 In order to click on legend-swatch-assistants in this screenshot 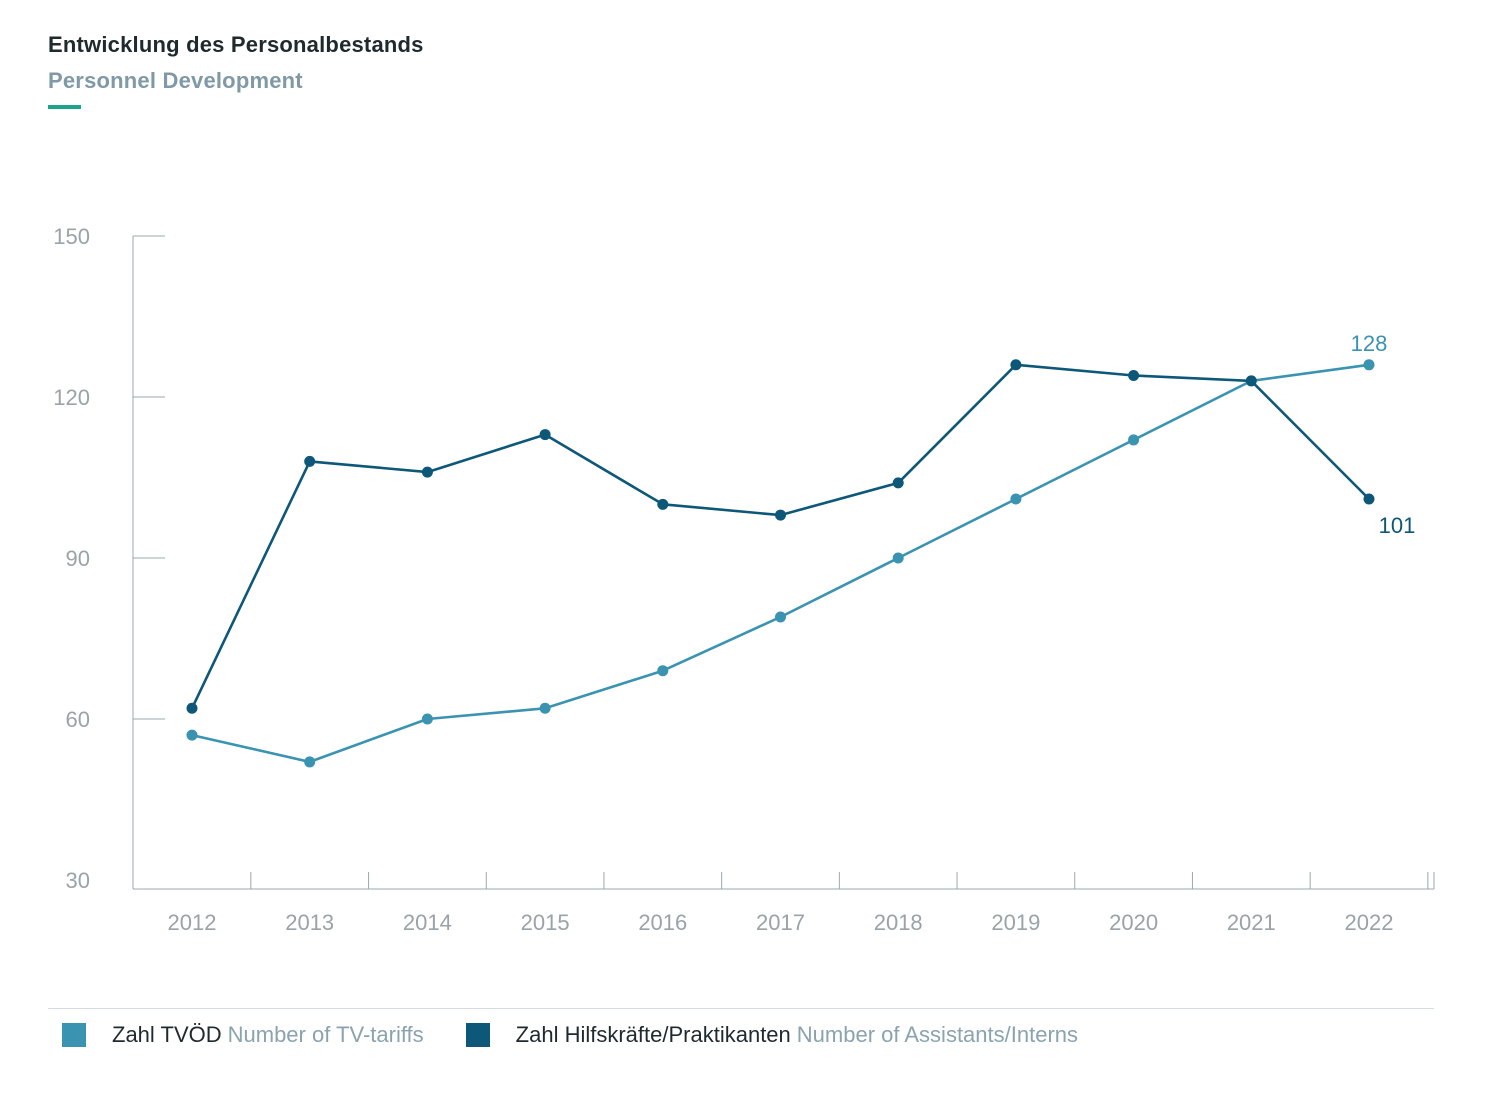, I will do `click(477, 1035)`.